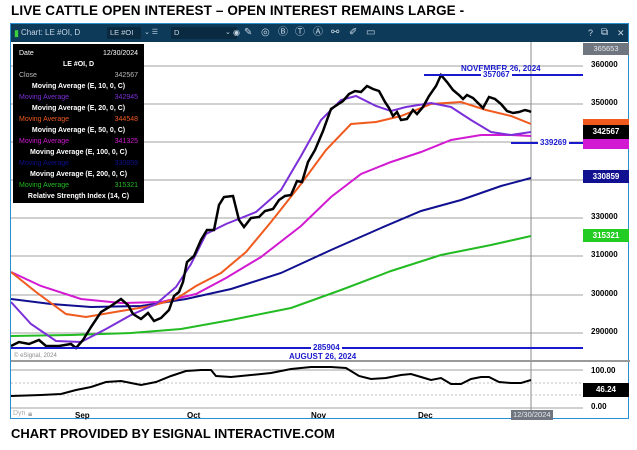 Image resolution: width=637 pixels, height=450 pixels. What do you see at coordinates (371, 32) in the screenshot?
I see `comment-icon: ▭` at bounding box center [371, 32].